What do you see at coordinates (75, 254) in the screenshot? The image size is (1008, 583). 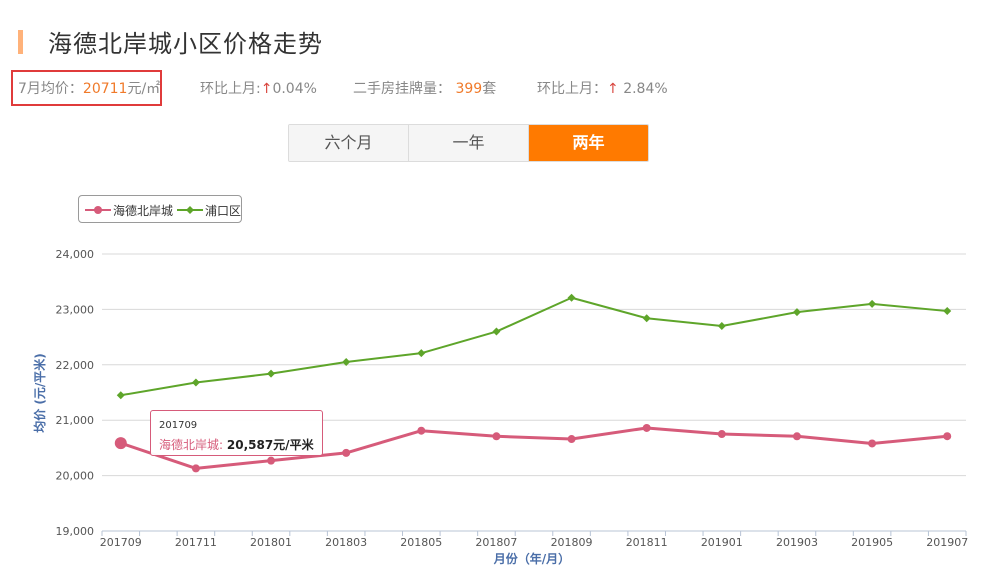 I see `y-tick-label: 24,000` at bounding box center [75, 254].